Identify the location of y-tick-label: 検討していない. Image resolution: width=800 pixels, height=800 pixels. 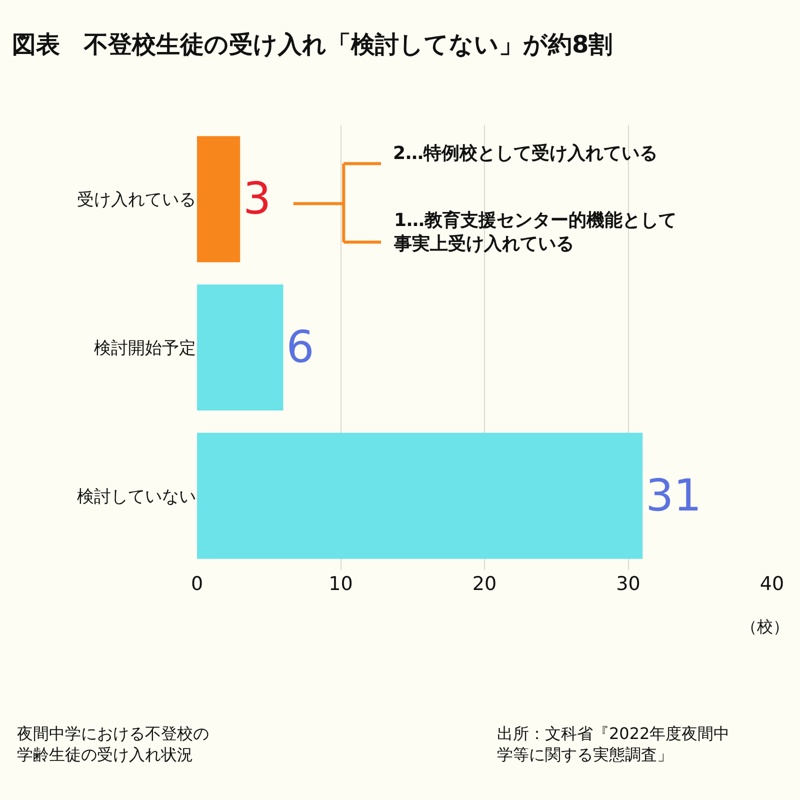
(136, 496).